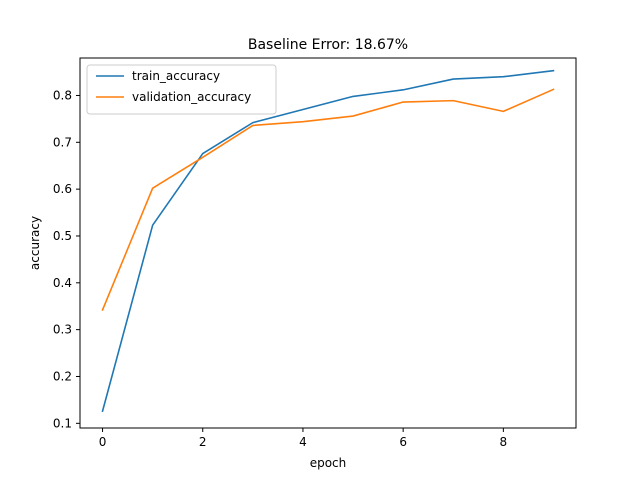 The height and width of the screenshot is (480, 640). I want to click on legend-items: train_accuracy validation_accuracy, so click(173, 86).